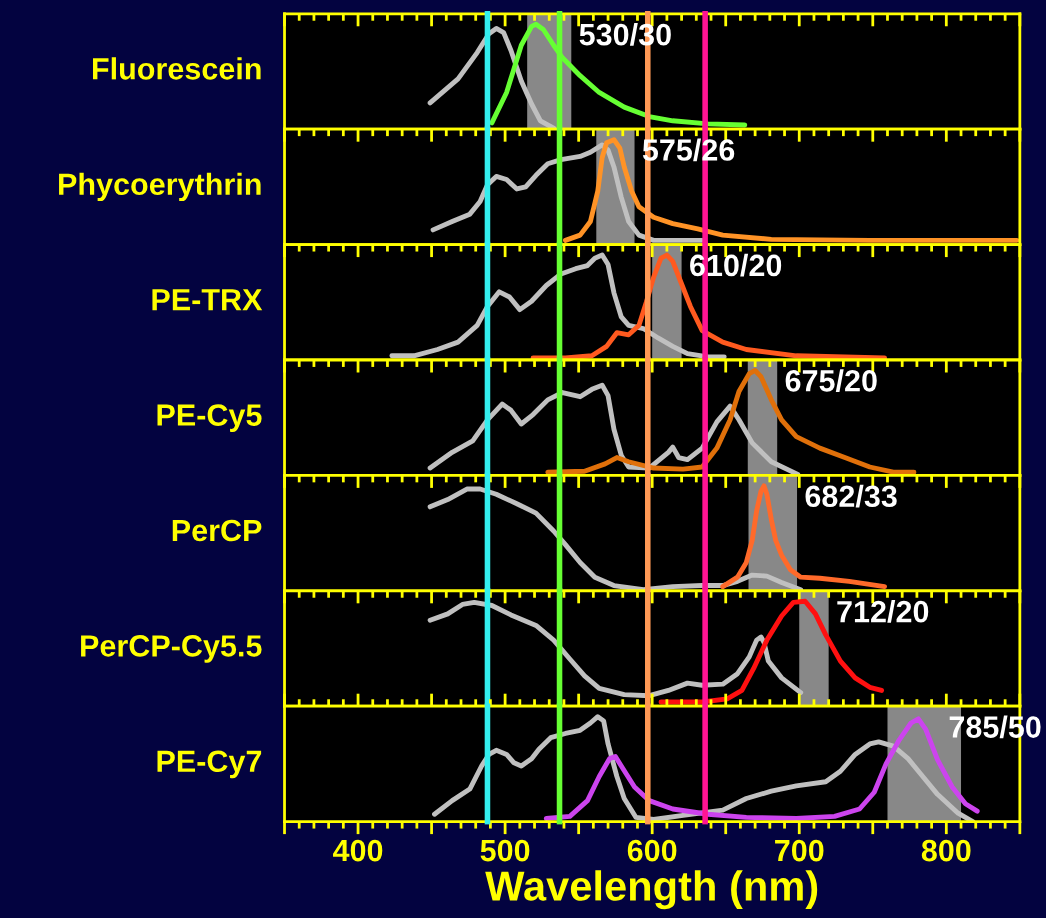 The width and height of the screenshot is (1046, 918). I want to click on band-label: 712/20, so click(883, 611).